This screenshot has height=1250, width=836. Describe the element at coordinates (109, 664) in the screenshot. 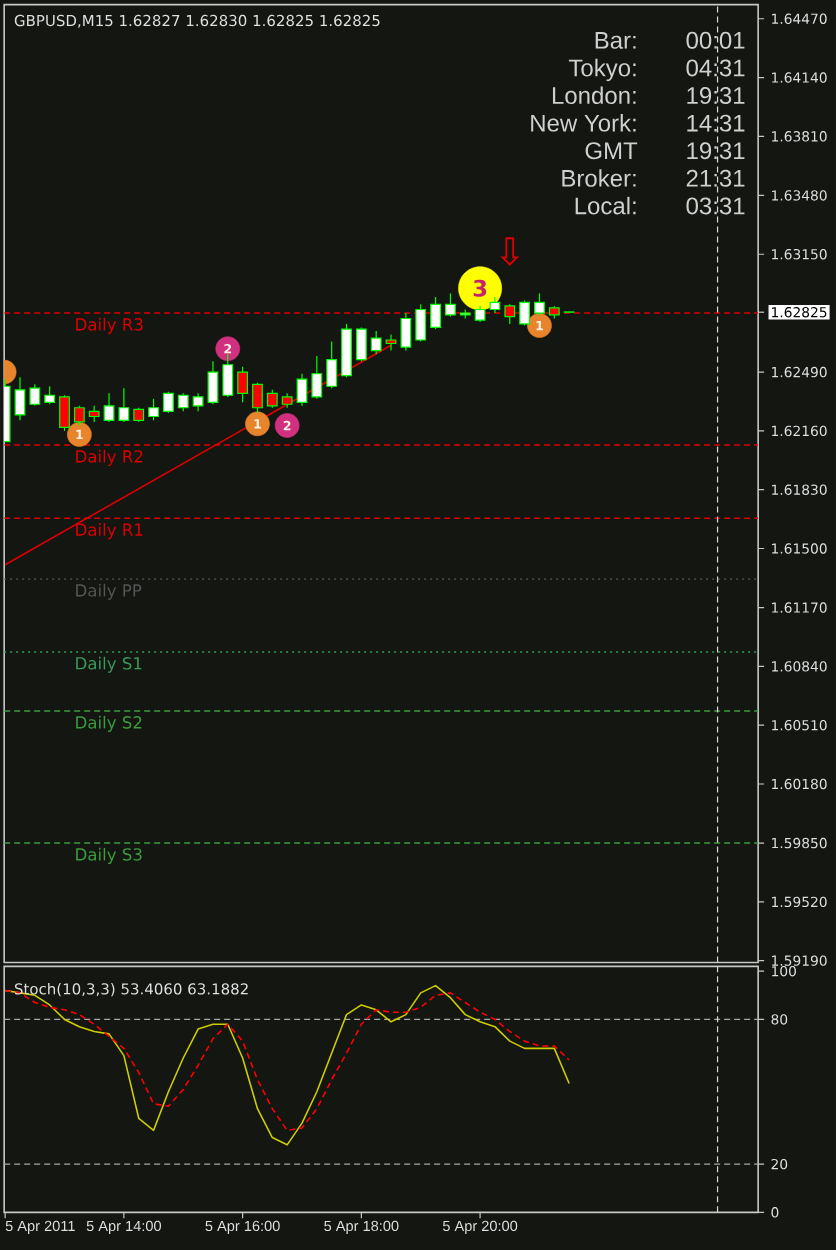

I see `ref-line-label: Daily S1` at that location.